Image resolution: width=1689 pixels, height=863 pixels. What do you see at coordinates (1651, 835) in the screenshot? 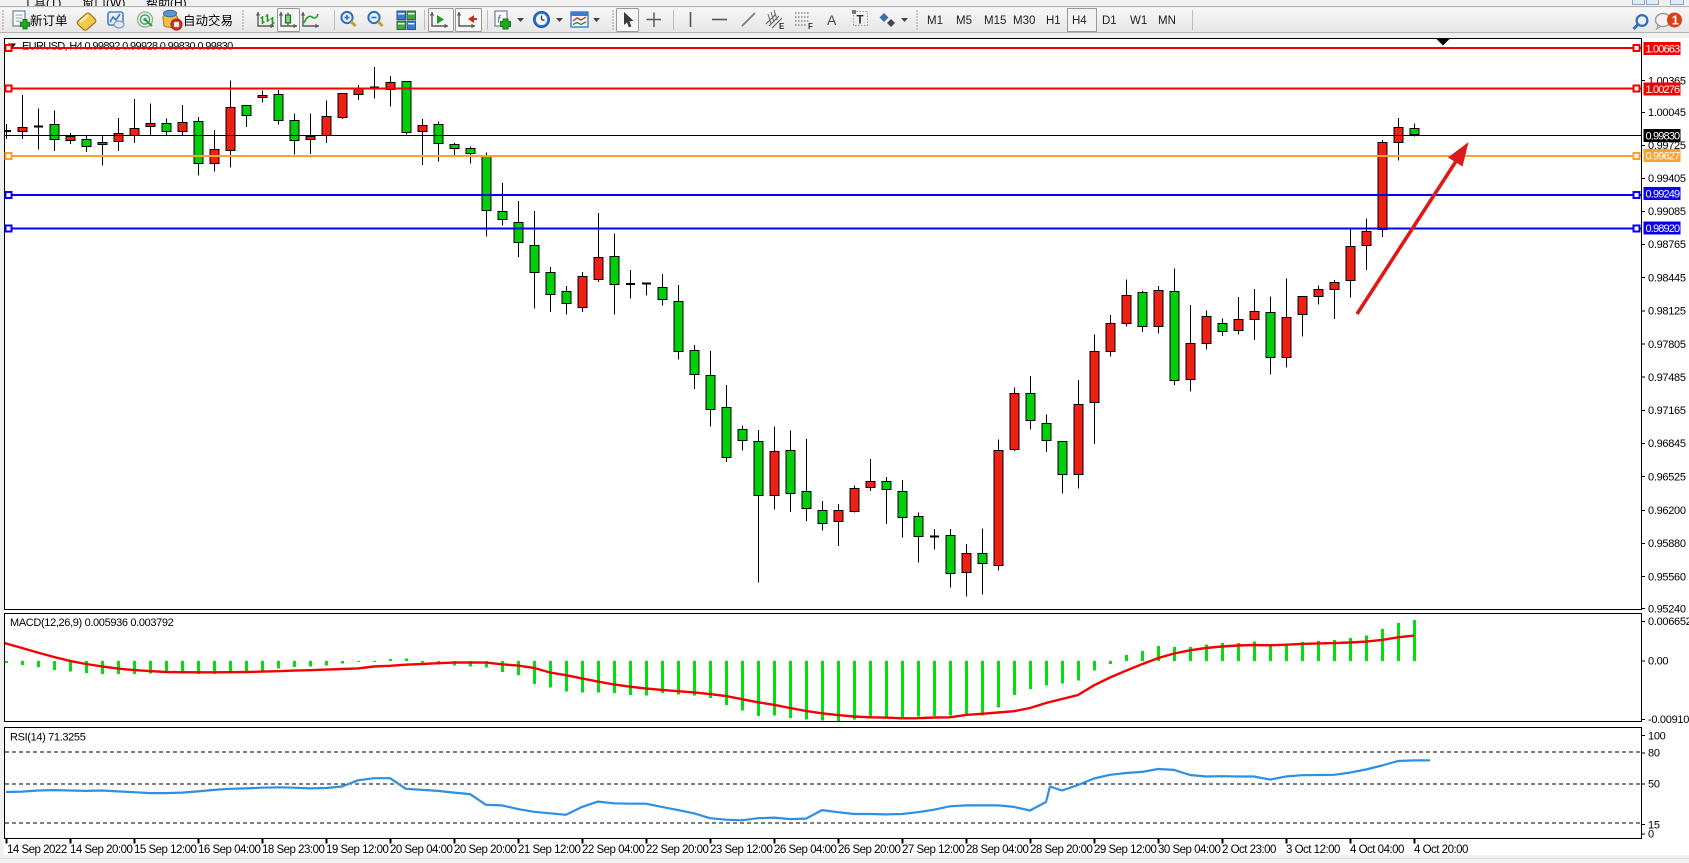
I see `svg-text: 0` at bounding box center [1651, 835].